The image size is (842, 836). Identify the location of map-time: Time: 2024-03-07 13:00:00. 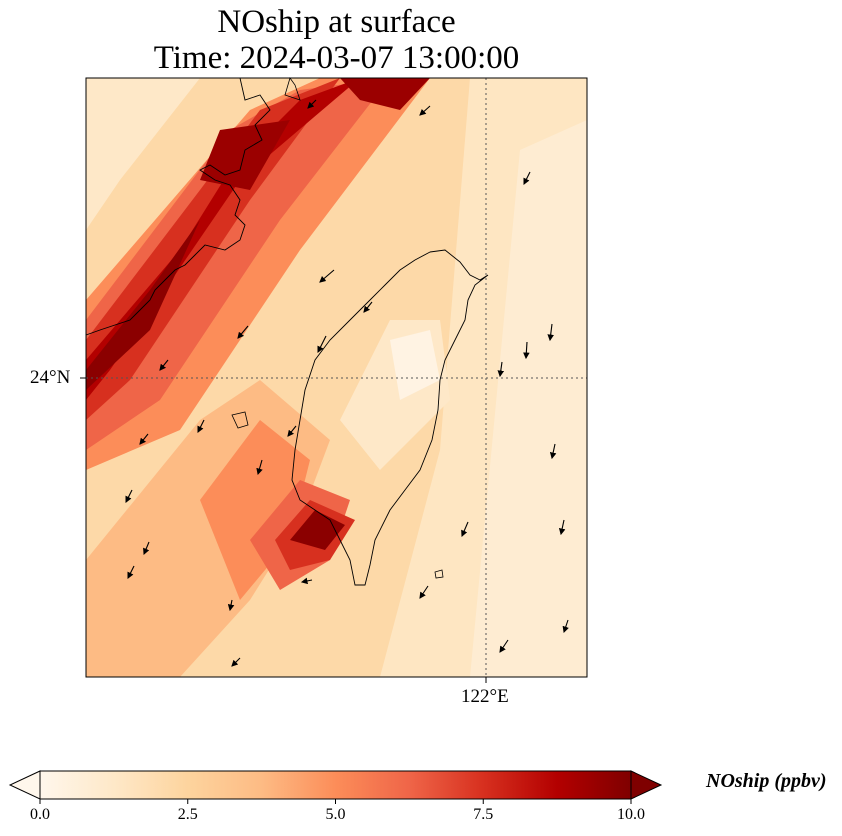
(336, 58).